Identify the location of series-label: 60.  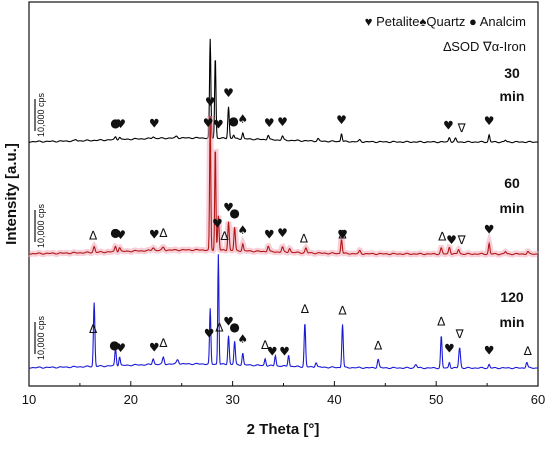
(512, 183).